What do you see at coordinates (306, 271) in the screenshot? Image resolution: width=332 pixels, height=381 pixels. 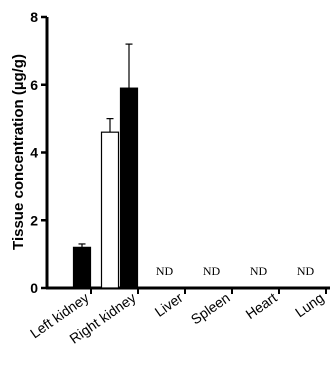 I see `nd-label-3: ND` at bounding box center [306, 271].